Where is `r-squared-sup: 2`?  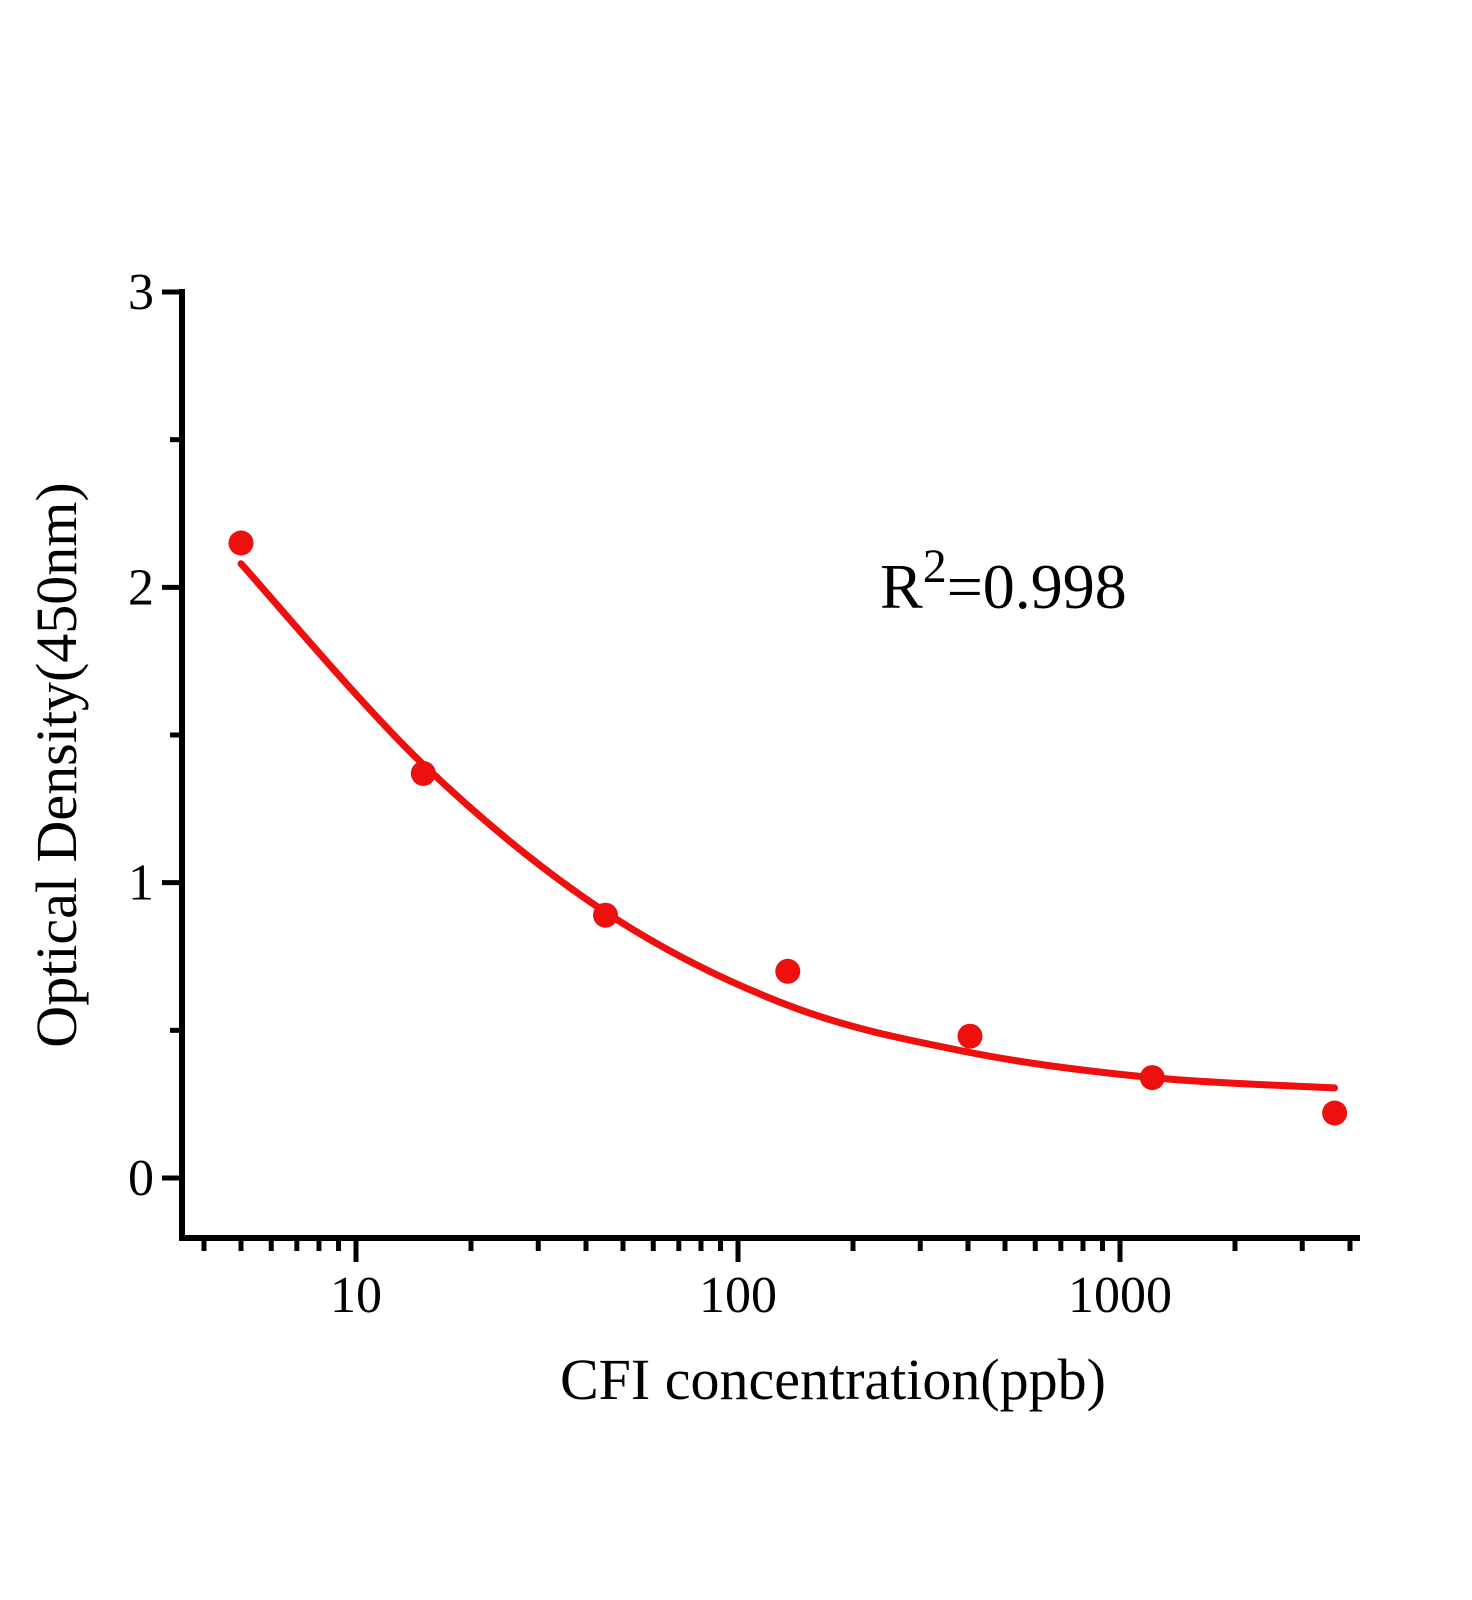
r-squared-sup: 2 is located at coordinates (935, 566).